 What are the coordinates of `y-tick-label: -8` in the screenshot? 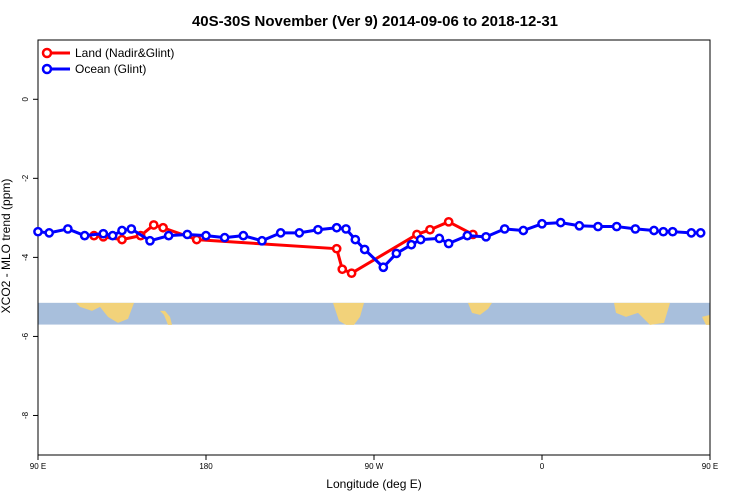 It's located at (25, 415).